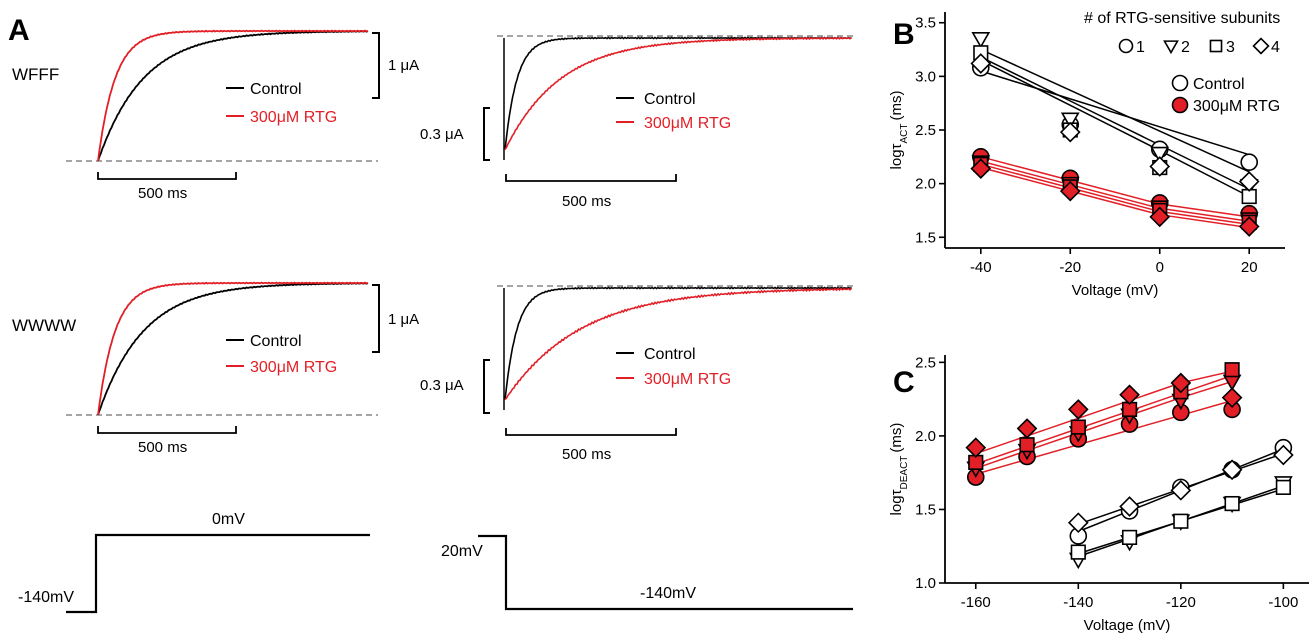 This screenshot has width=1315, height=642. I want to click on subunit-legend-title: # of RTG-sensitive subunits, so click(1182, 18).